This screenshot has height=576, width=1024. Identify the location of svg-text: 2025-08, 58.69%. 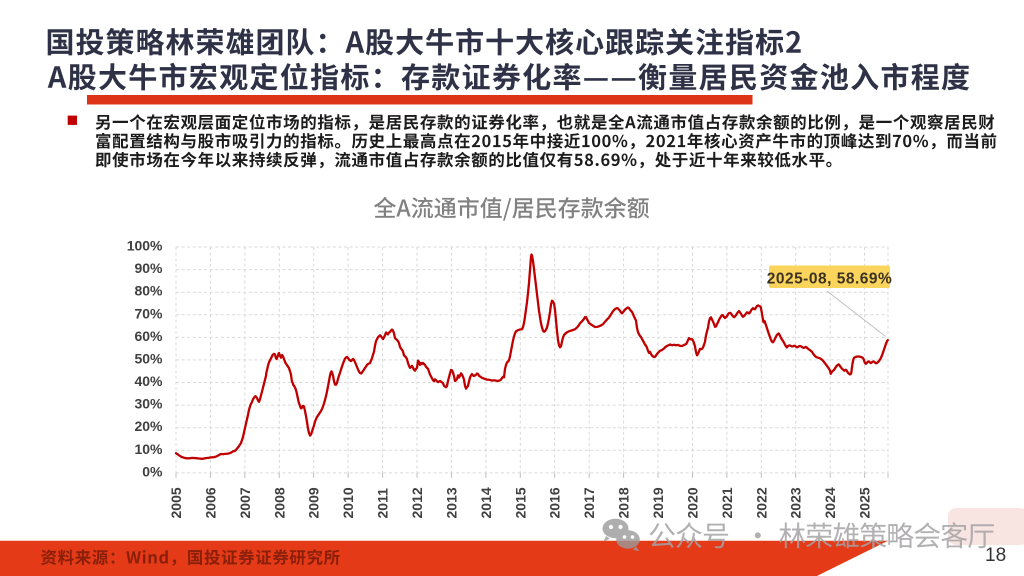
(830, 278).